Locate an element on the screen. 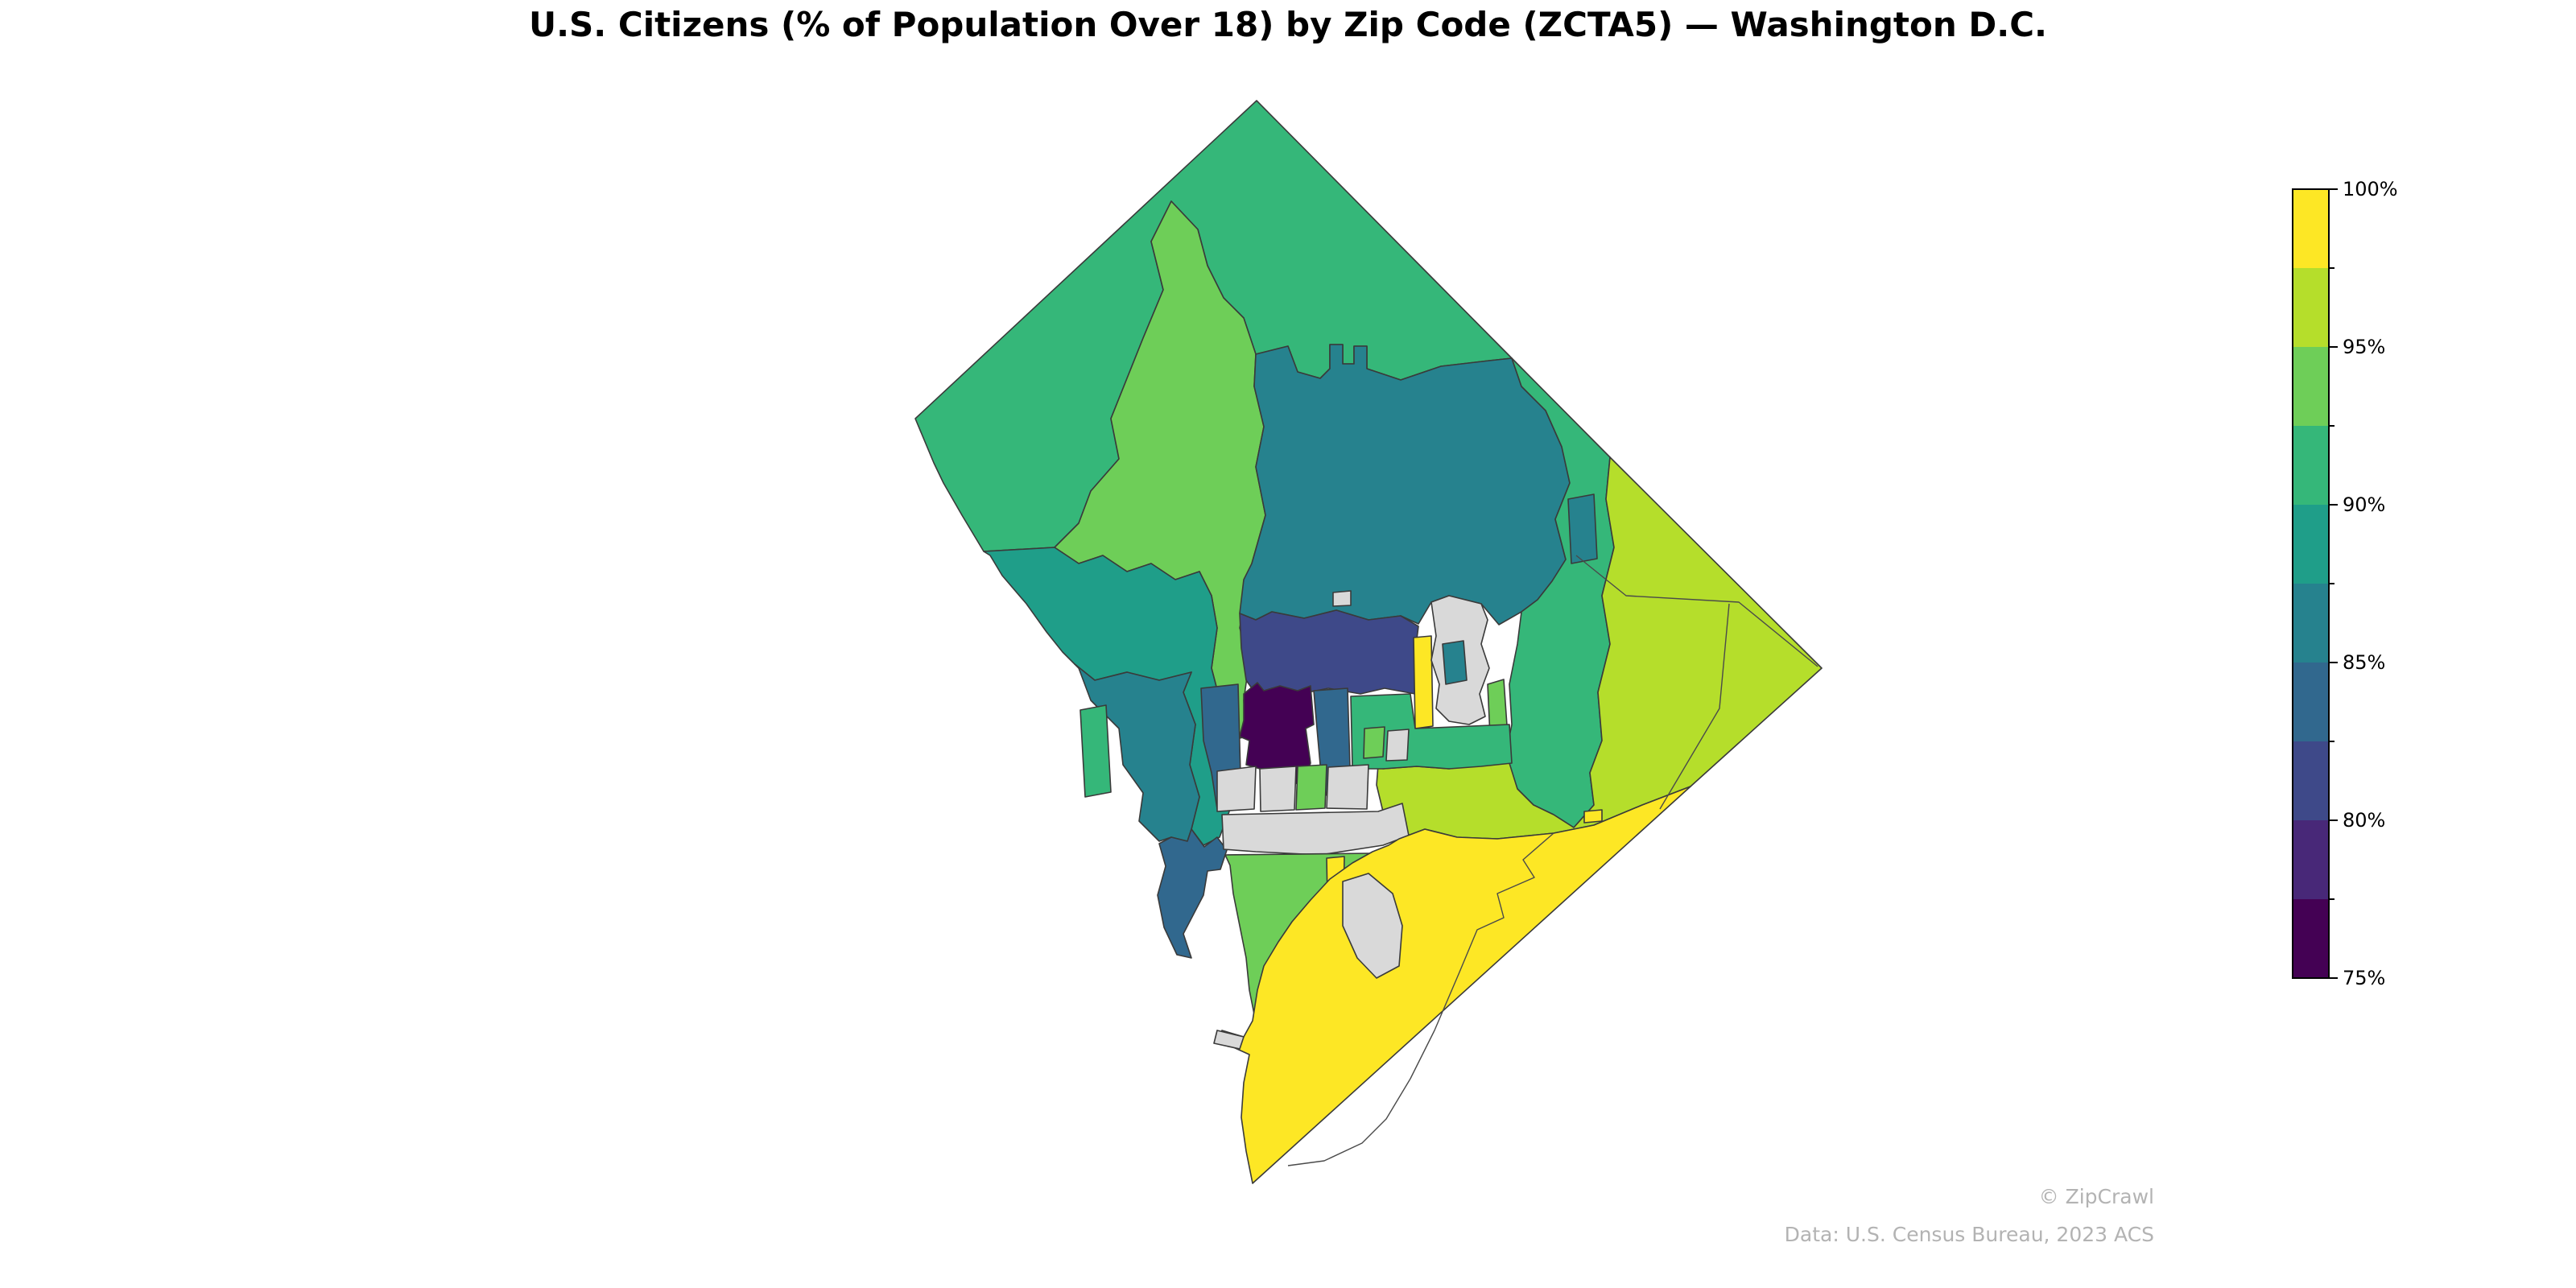 This screenshot has height=1288, width=2576. attribution-source: Data: U.S. Census Bureau, 2023 ACS is located at coordinates (1969, 1234).